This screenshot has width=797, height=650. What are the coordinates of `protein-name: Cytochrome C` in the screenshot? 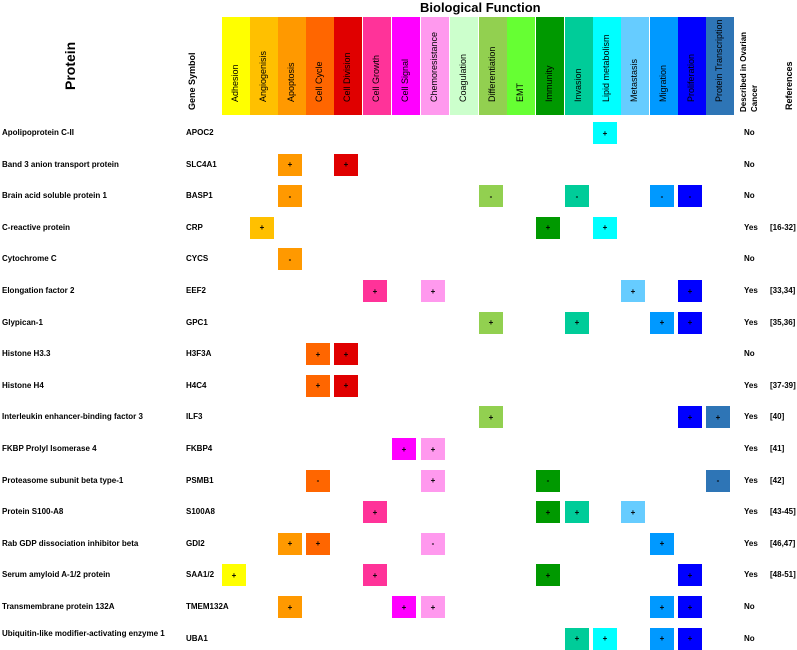 It's located at (29, 259).